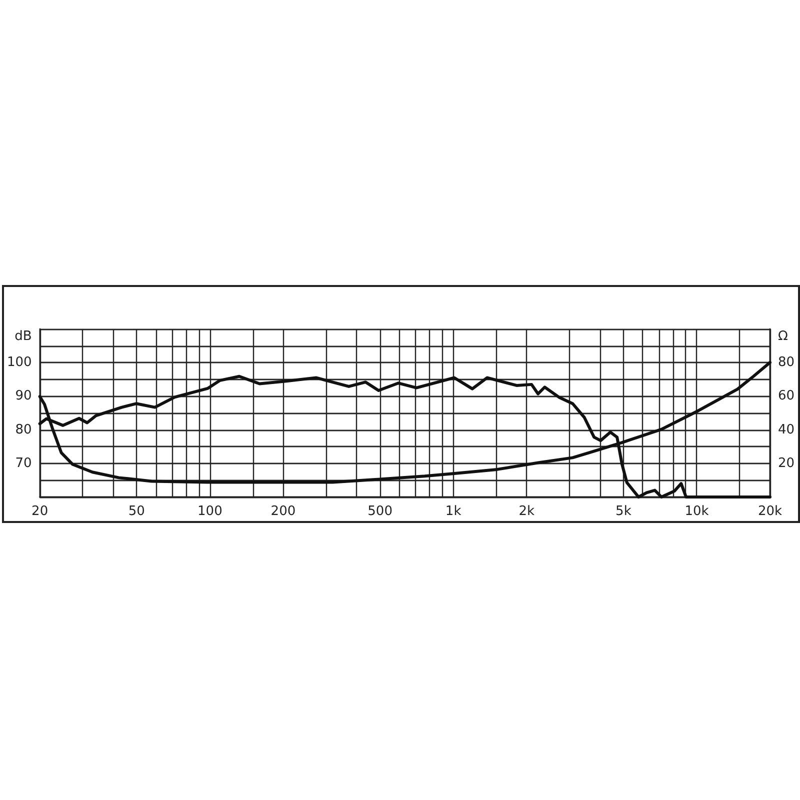 The image size is (800, 800). What do you see at coordinates (23, 396) in the screenshot?
I see `y-tick-label: 90` at bounding box center [23, 396].